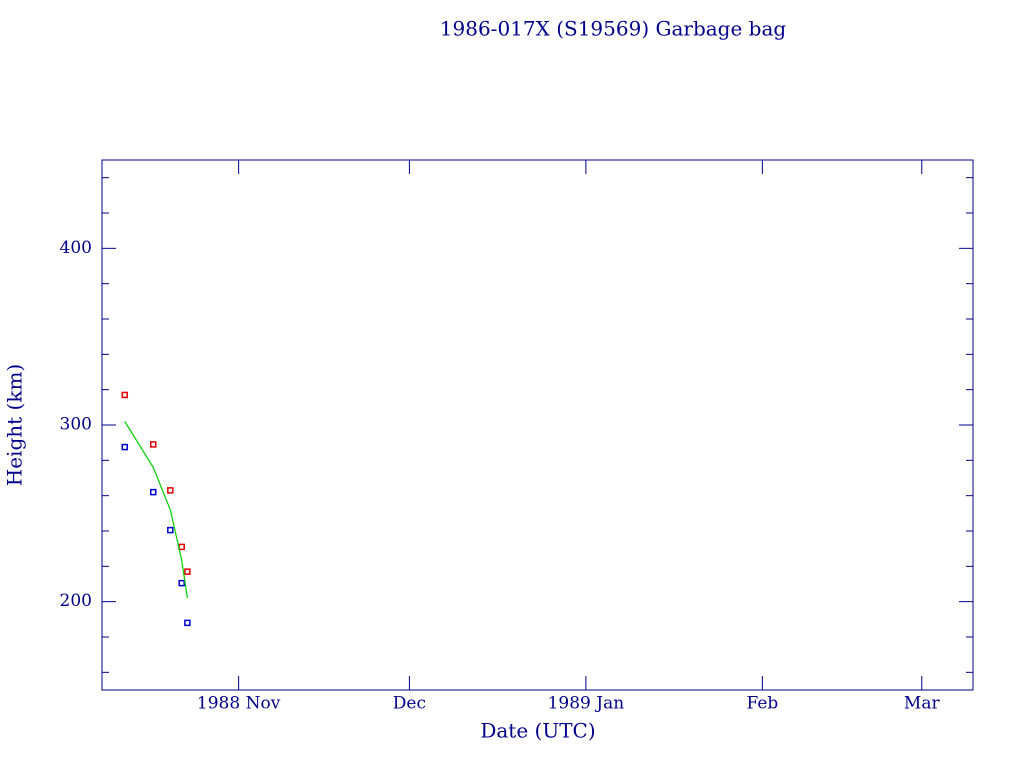 This screenshot has height=772, width=1024. I want to click on y-tick-label: 400, so click(76, 248).